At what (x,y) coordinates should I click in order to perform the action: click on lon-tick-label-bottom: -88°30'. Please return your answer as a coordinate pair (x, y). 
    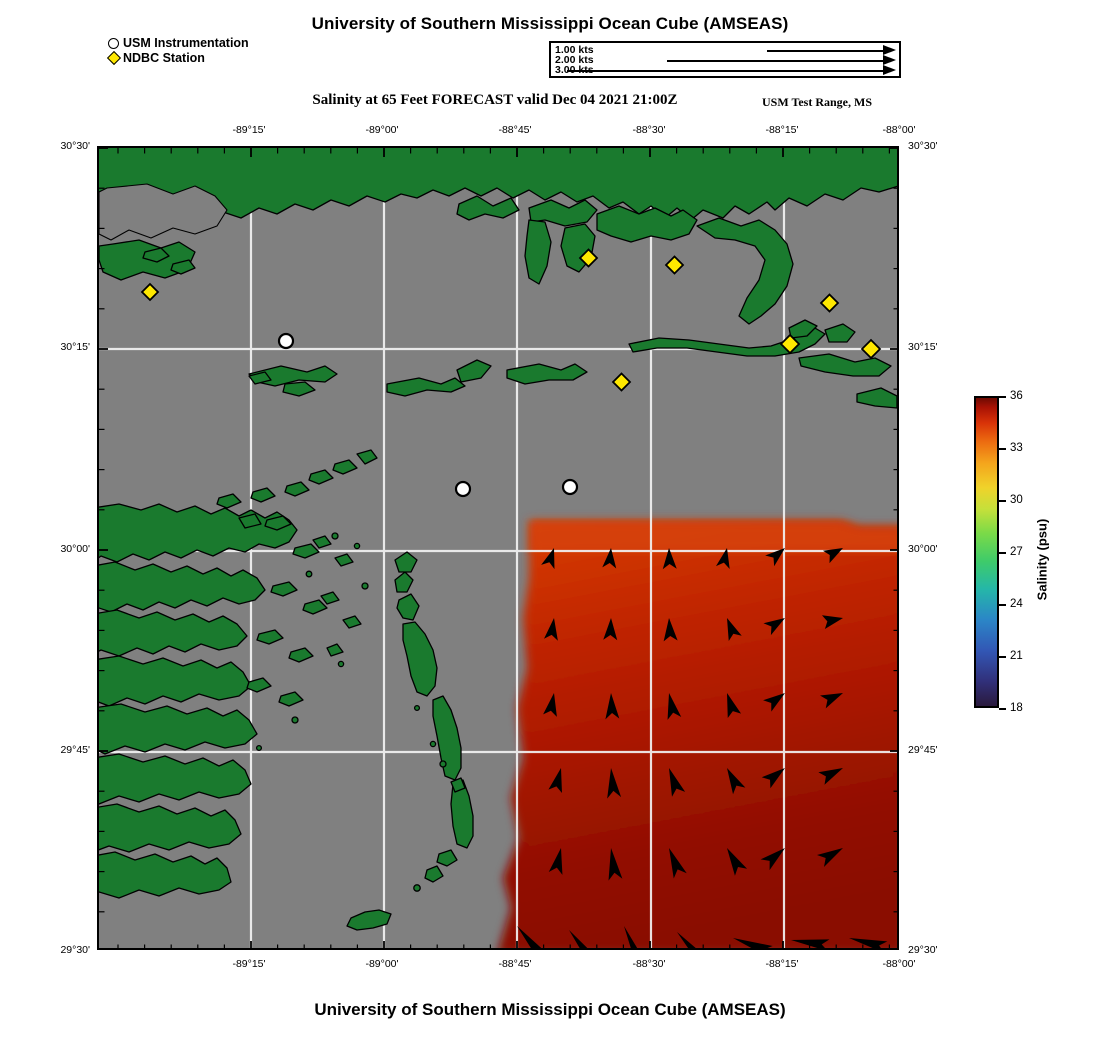
    Looking at the image, I should click on (649, 964).